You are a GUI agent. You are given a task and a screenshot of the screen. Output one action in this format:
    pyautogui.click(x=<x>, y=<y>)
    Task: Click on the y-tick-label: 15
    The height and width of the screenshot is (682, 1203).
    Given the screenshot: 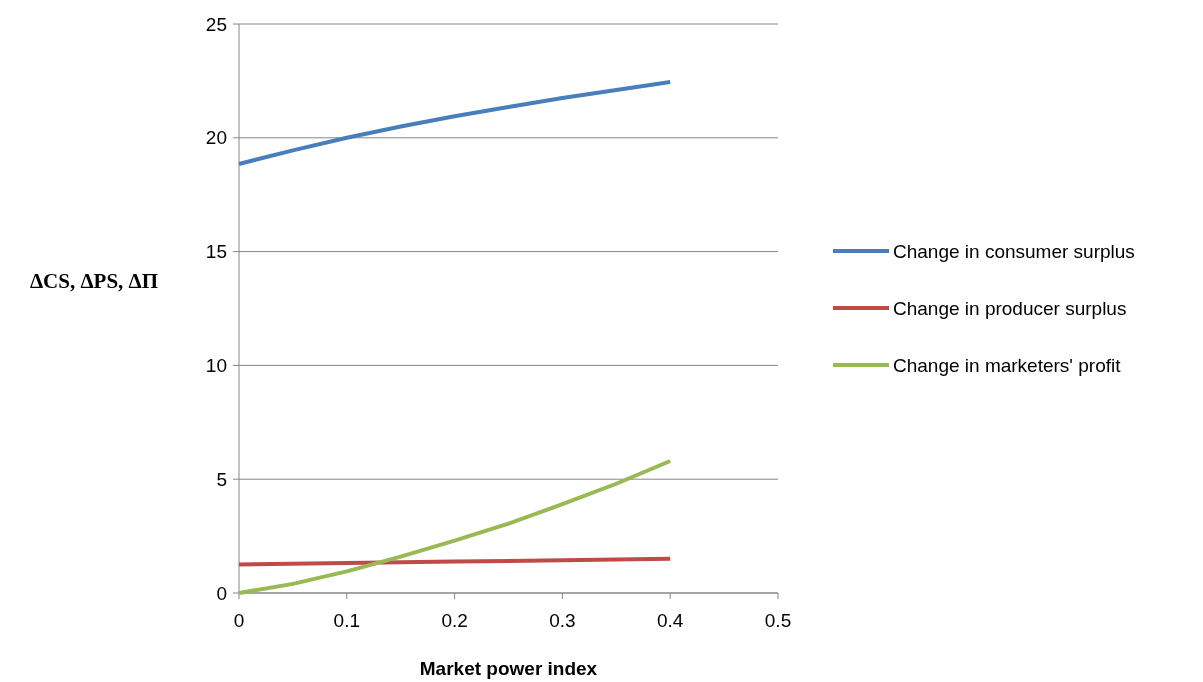 What is the action you would take?
    pyautogui.click(x=216, y=252)
    